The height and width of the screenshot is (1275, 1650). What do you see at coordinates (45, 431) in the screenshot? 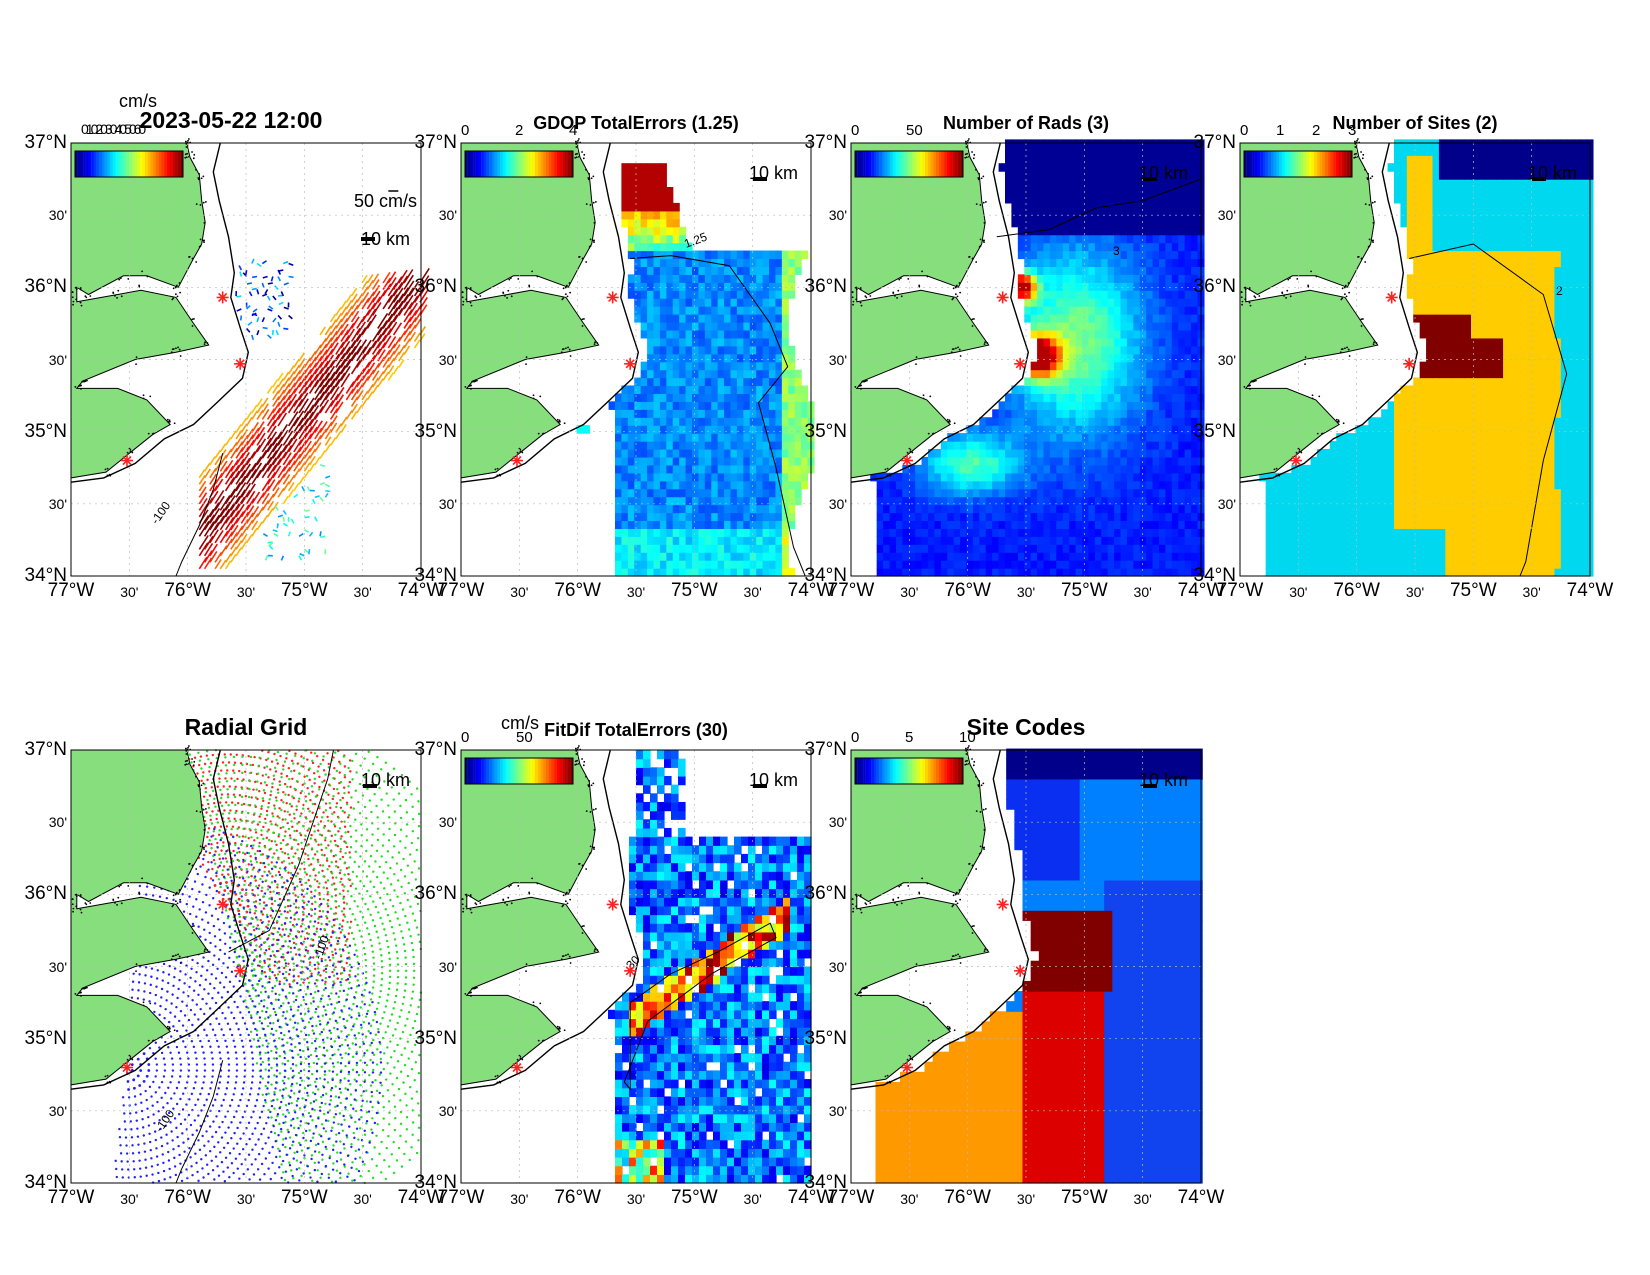
I see `lat-tick-label: 35°N` at bounding box center [45, 431].